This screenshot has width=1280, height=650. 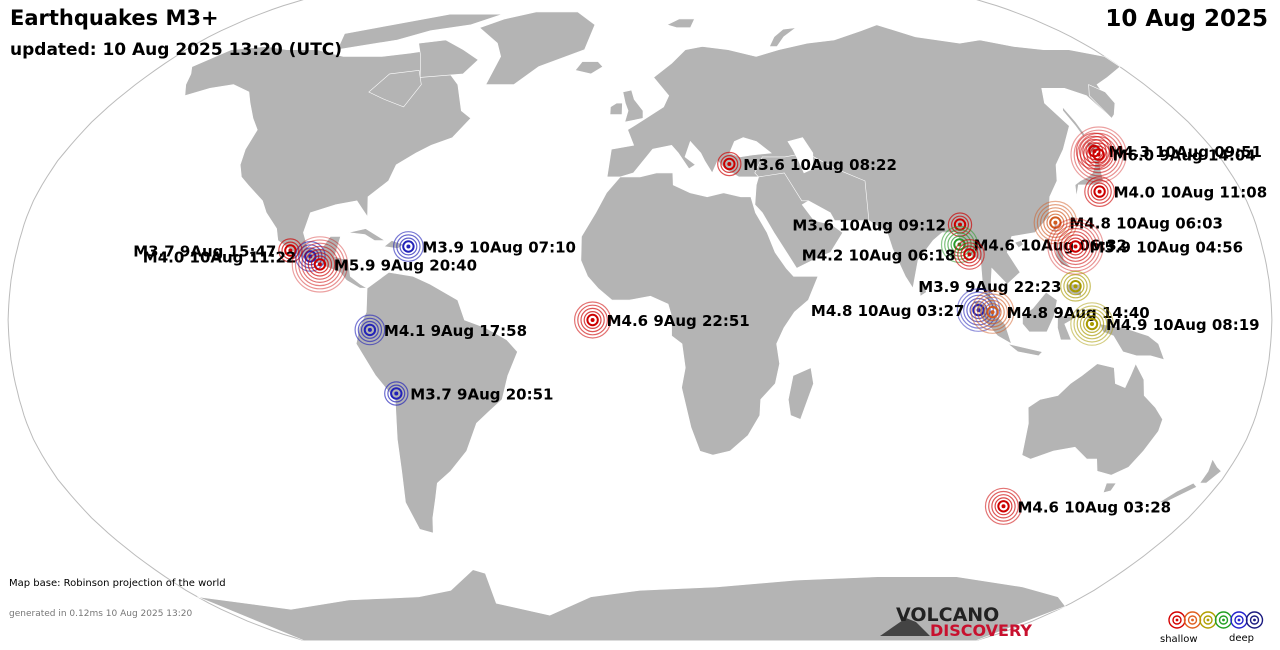 What do you see at coordinates (481, 395) in the screenshot?
I see `quake-label: M3.7 9Aug 20:51` at bounding box center [481, 395].